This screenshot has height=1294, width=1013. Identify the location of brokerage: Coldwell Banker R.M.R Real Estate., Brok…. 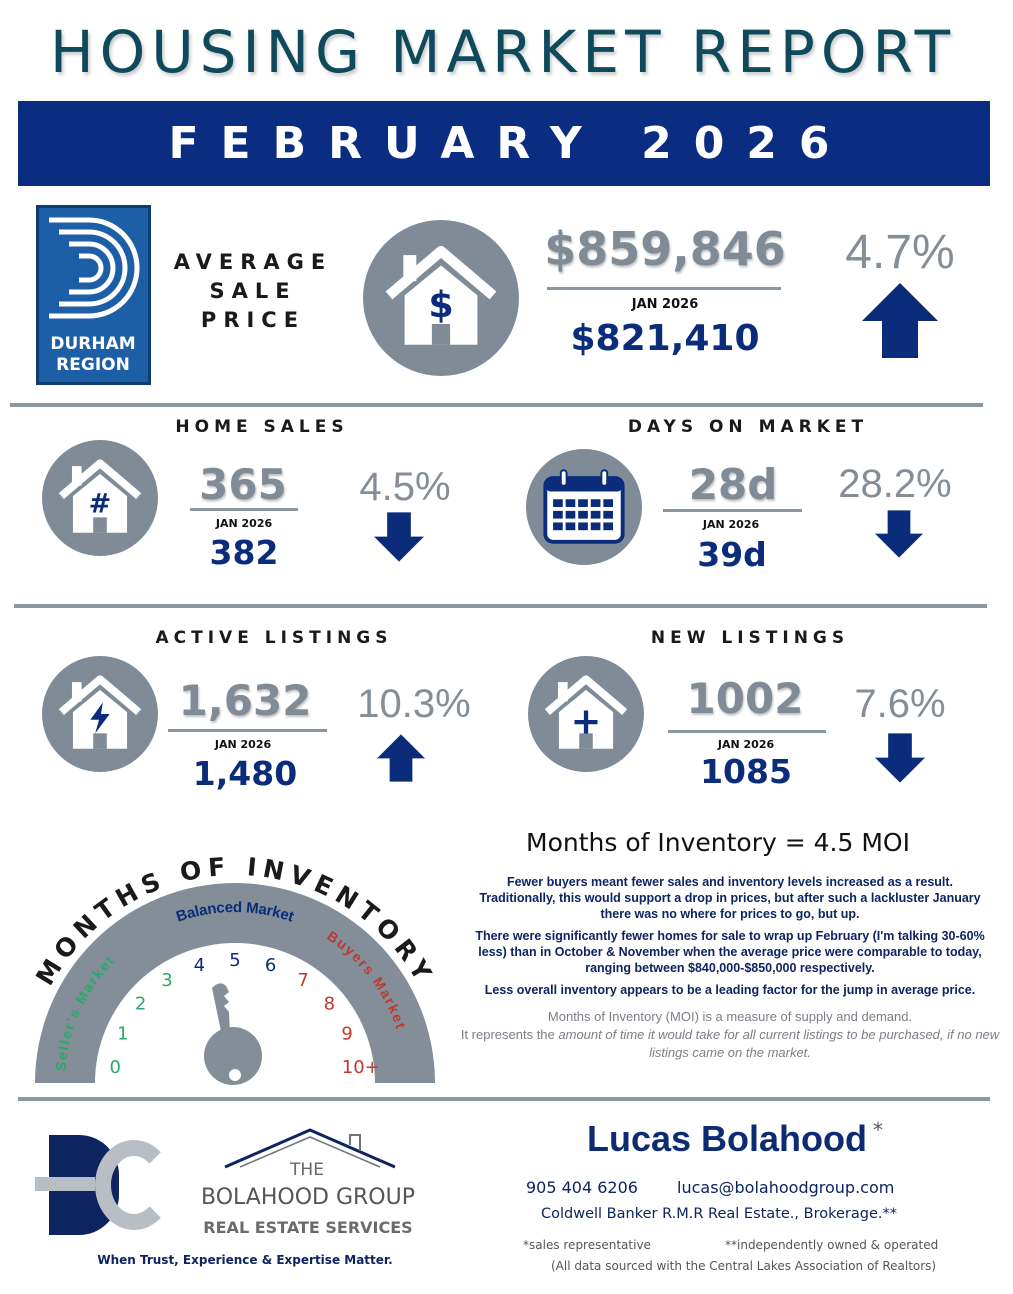
(719, 1214).